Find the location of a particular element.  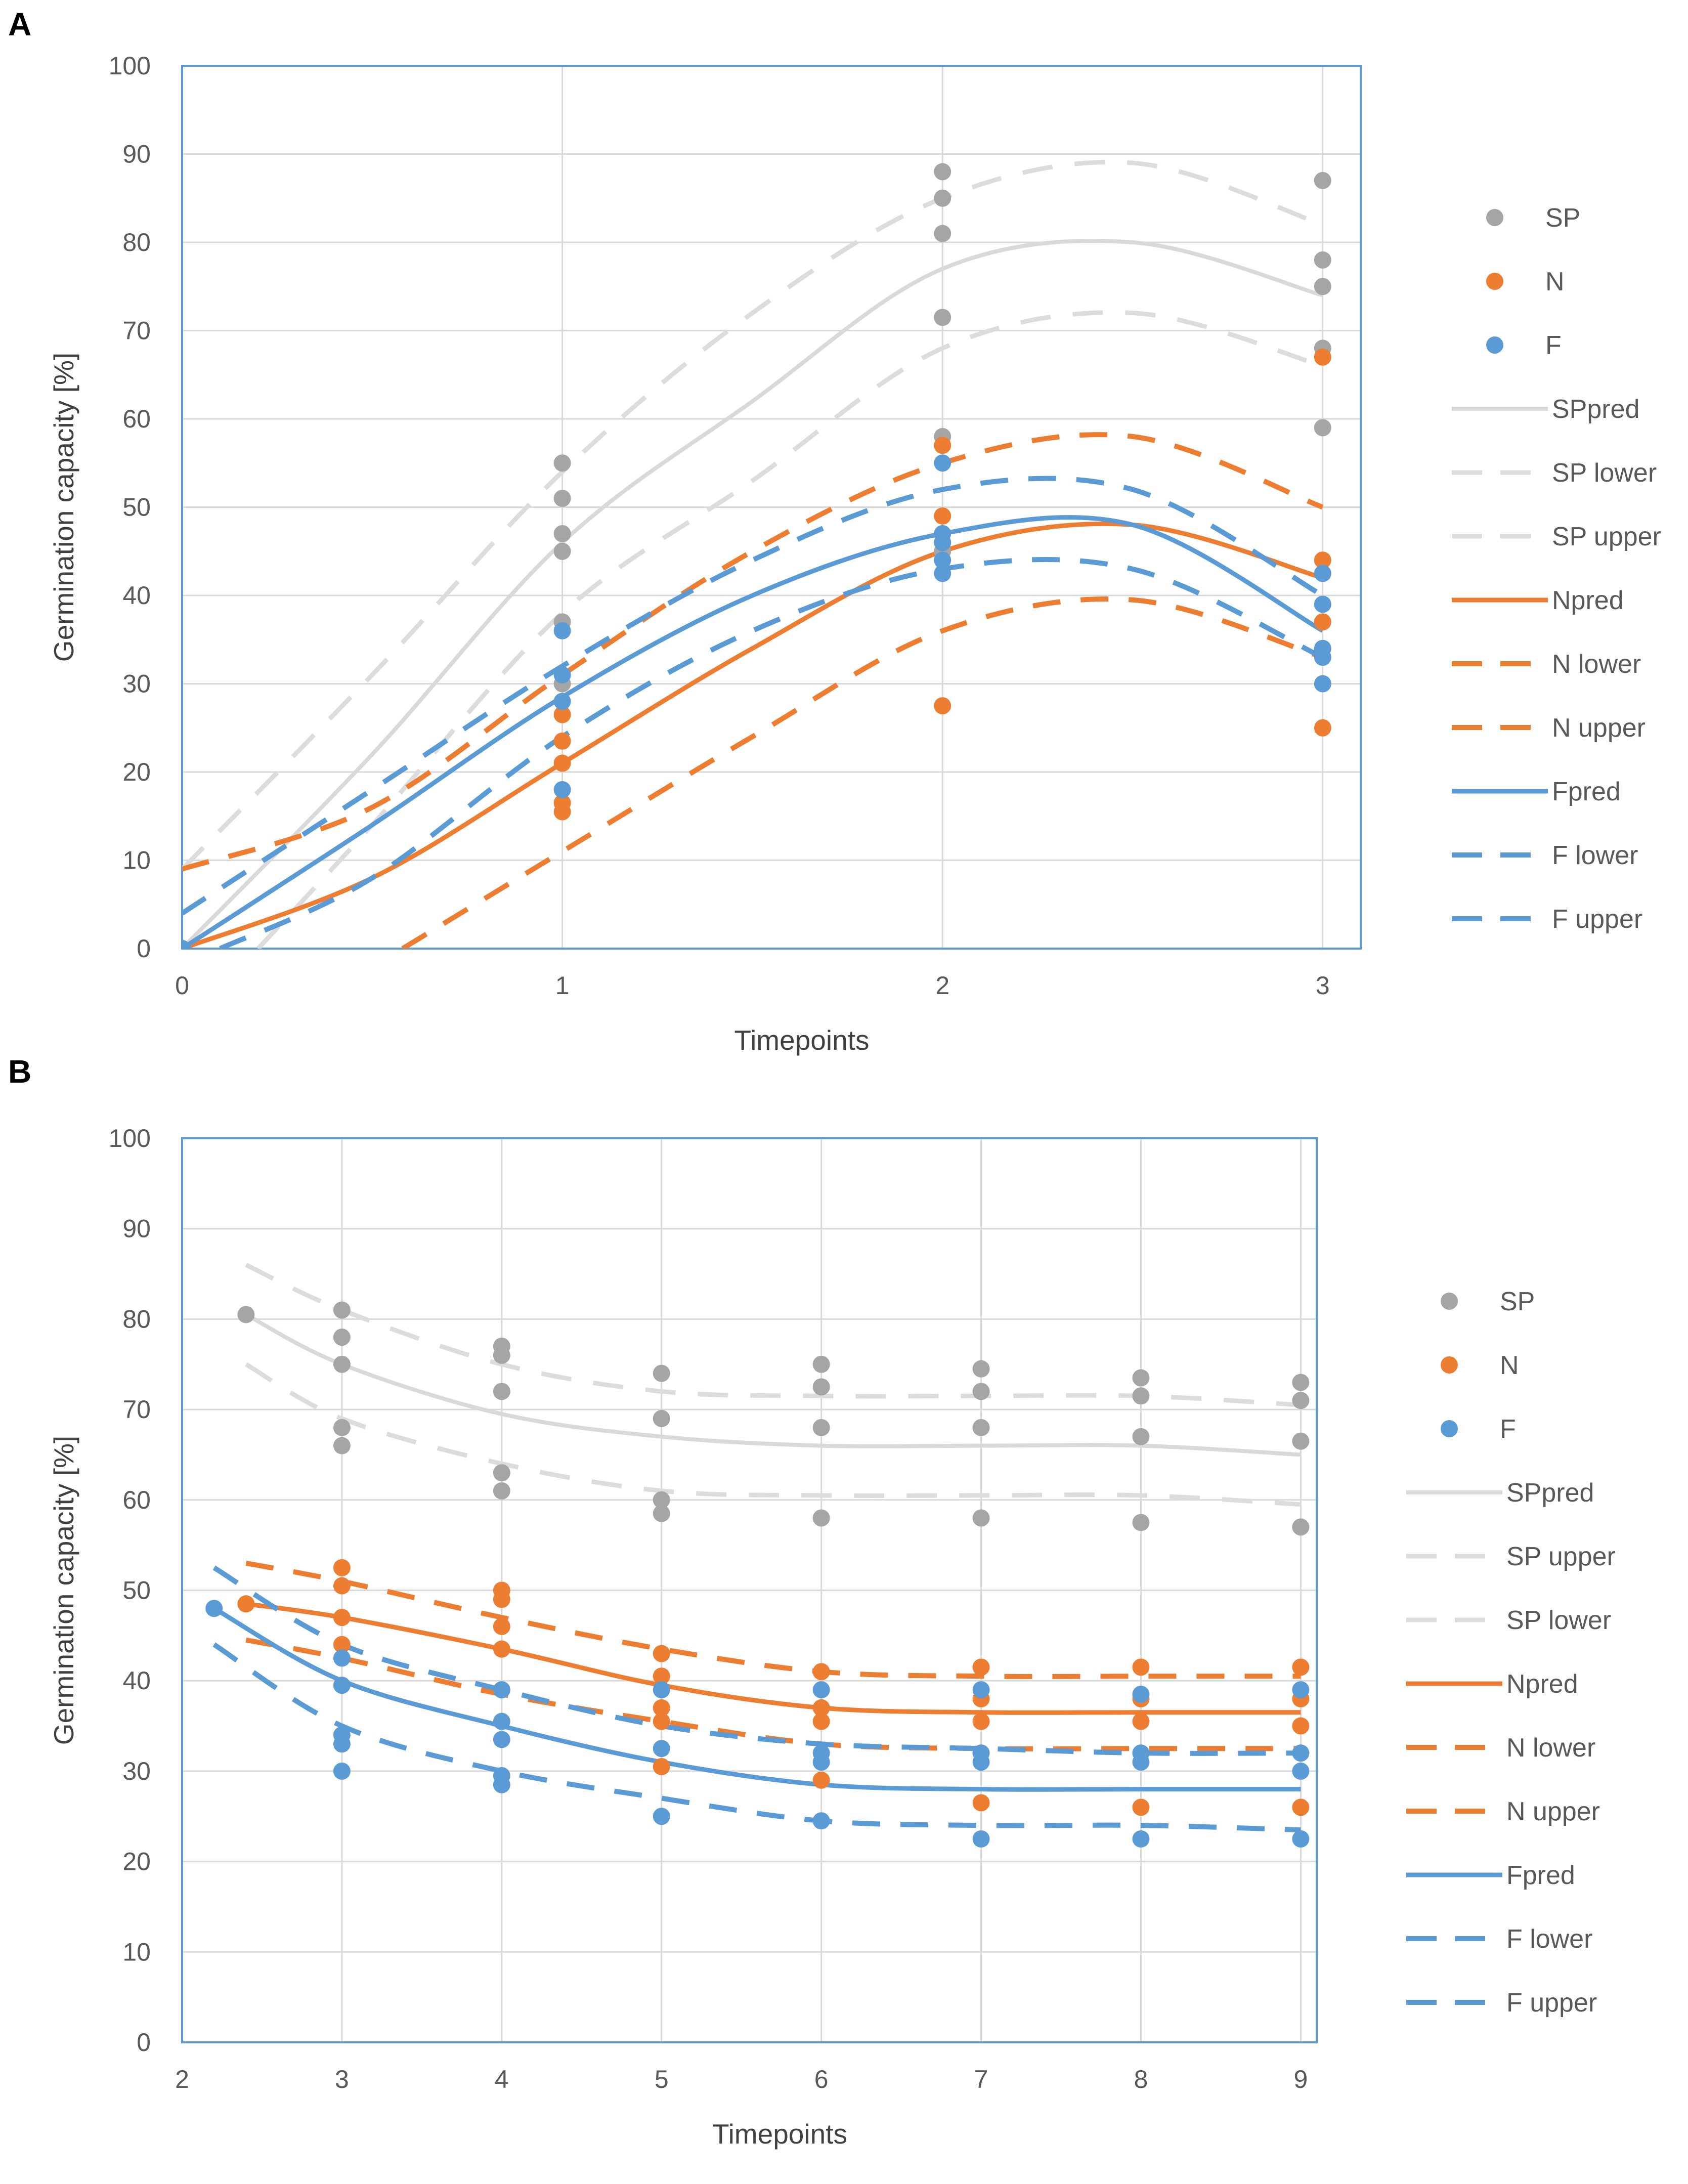

panel-a-legend-label-npred: Npred is located at coordinates (1588, 601).